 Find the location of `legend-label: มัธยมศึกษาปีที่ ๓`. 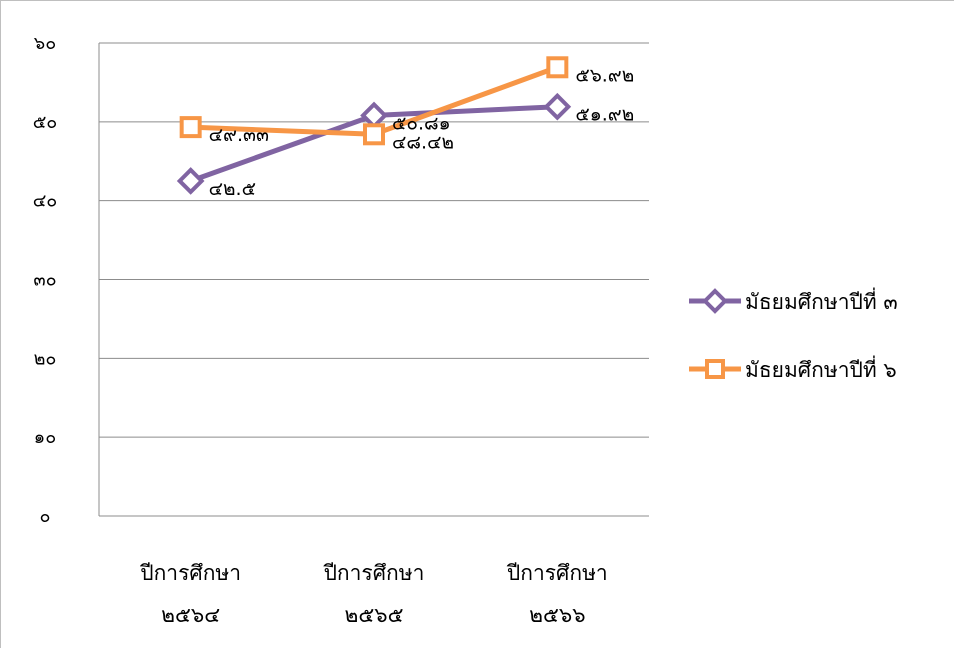

legend-label: มัธยมศึกษาปีที่ ๓ is located at coordinates (821, 300).